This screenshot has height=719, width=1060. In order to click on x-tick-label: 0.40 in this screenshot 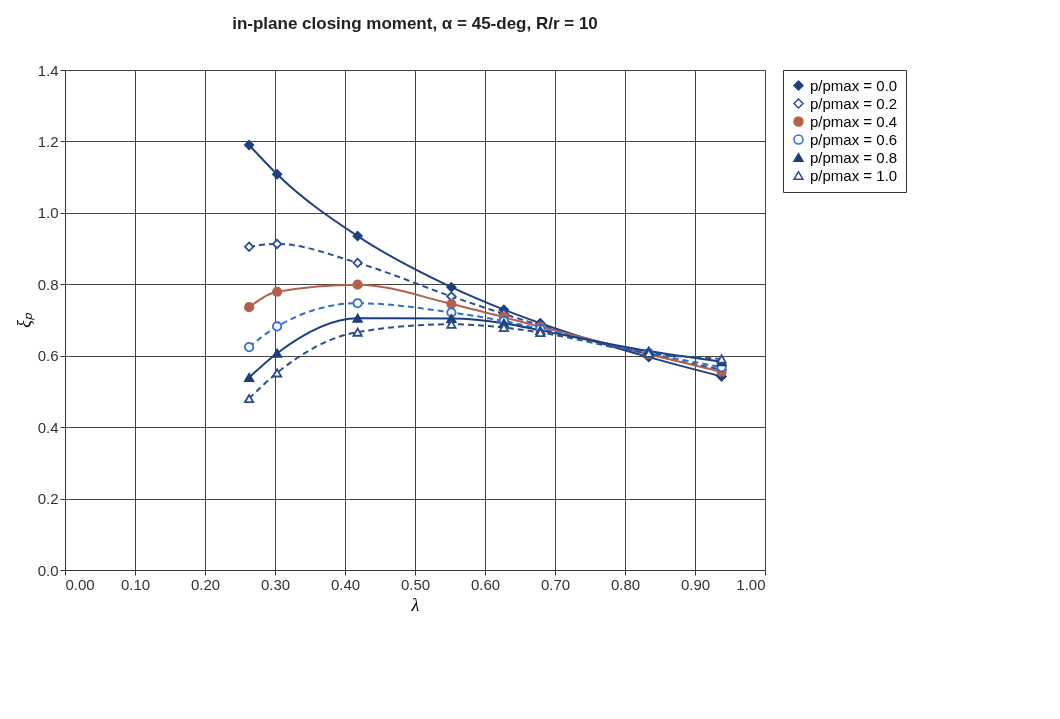, I will do `click(345, 584)`.